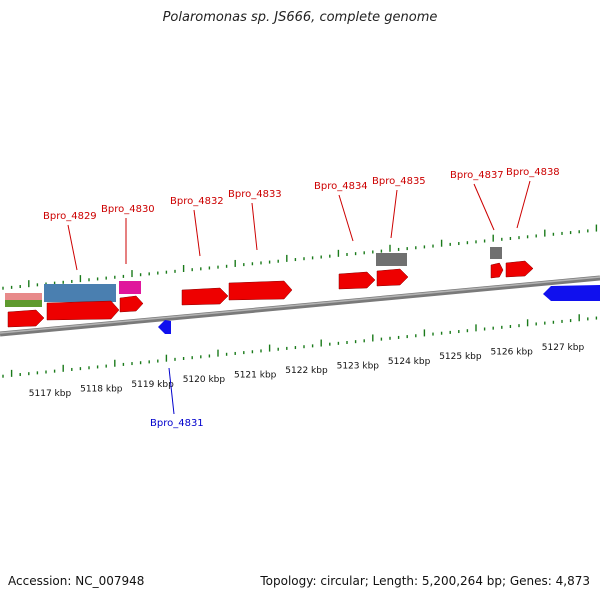 Image resolution: width=600 pixels, height=600 pixels. I want to click on gene-label: Bpro_4833, so click(255, 194).